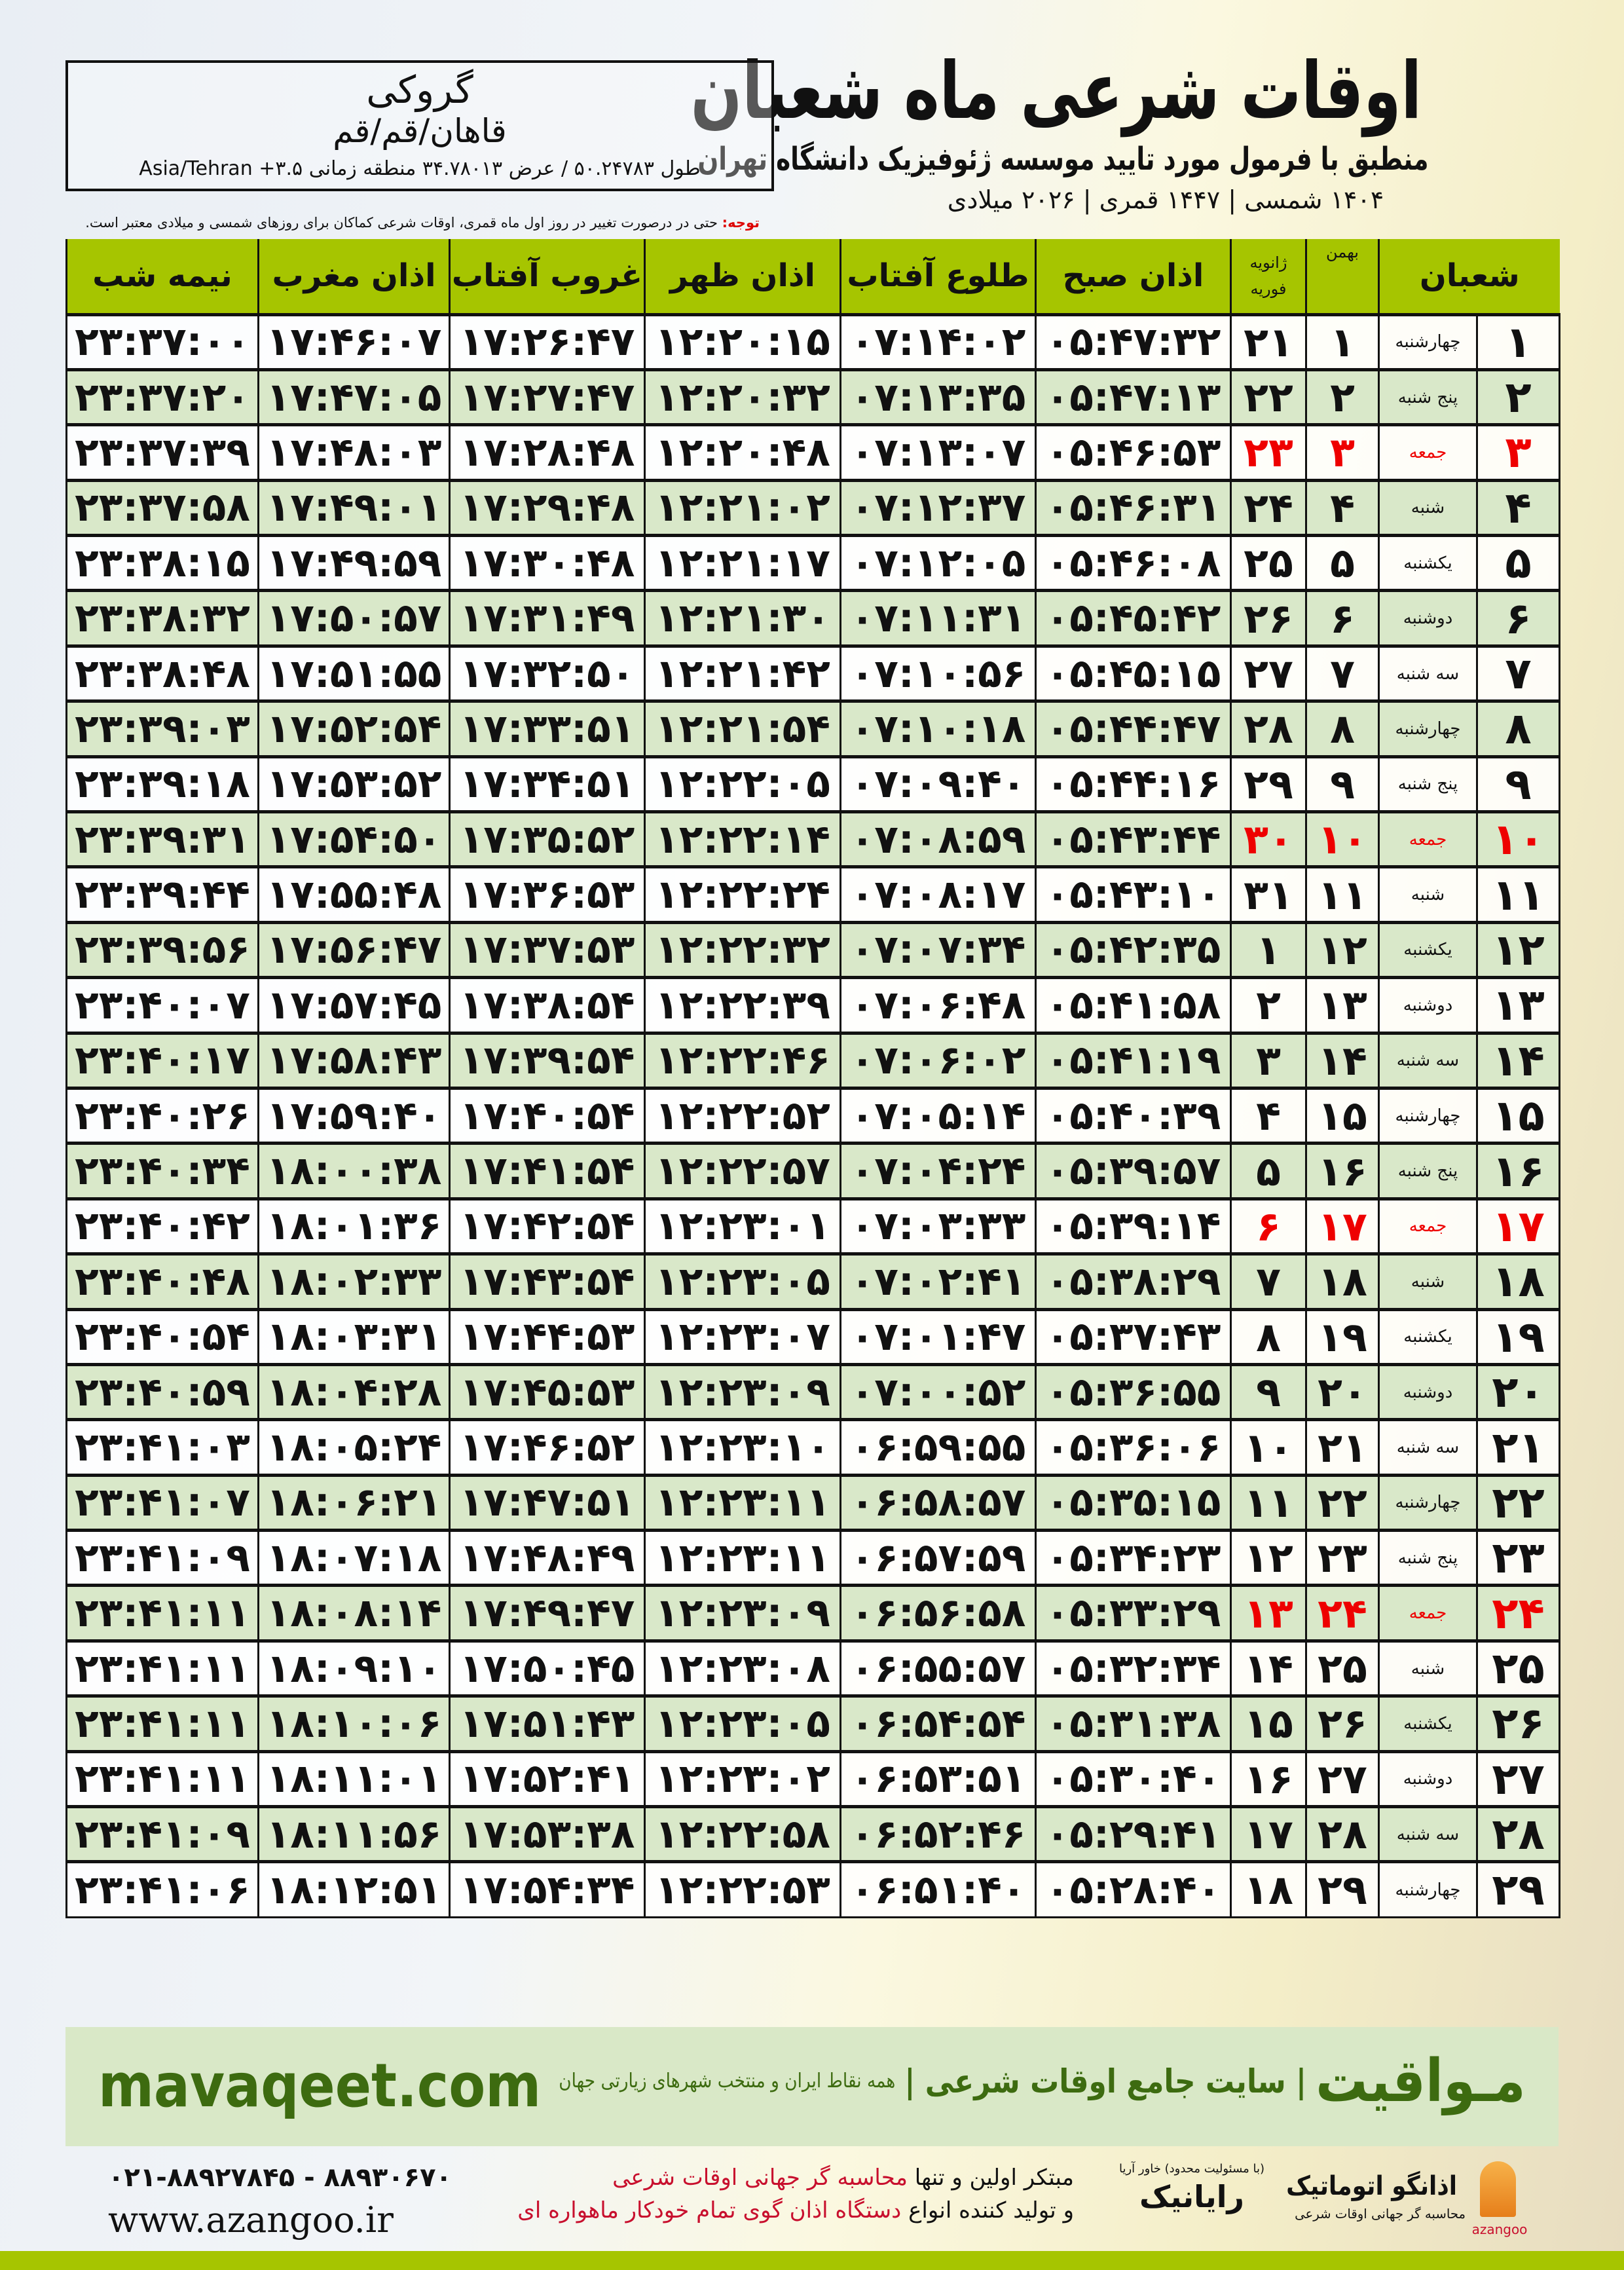 This screenshot has width=1624, height=2270. Describe the element at coordinates (547, 1779) in the screenshot. I see `sunset-value: ۱۷:۵۲:۴۱` at that location.